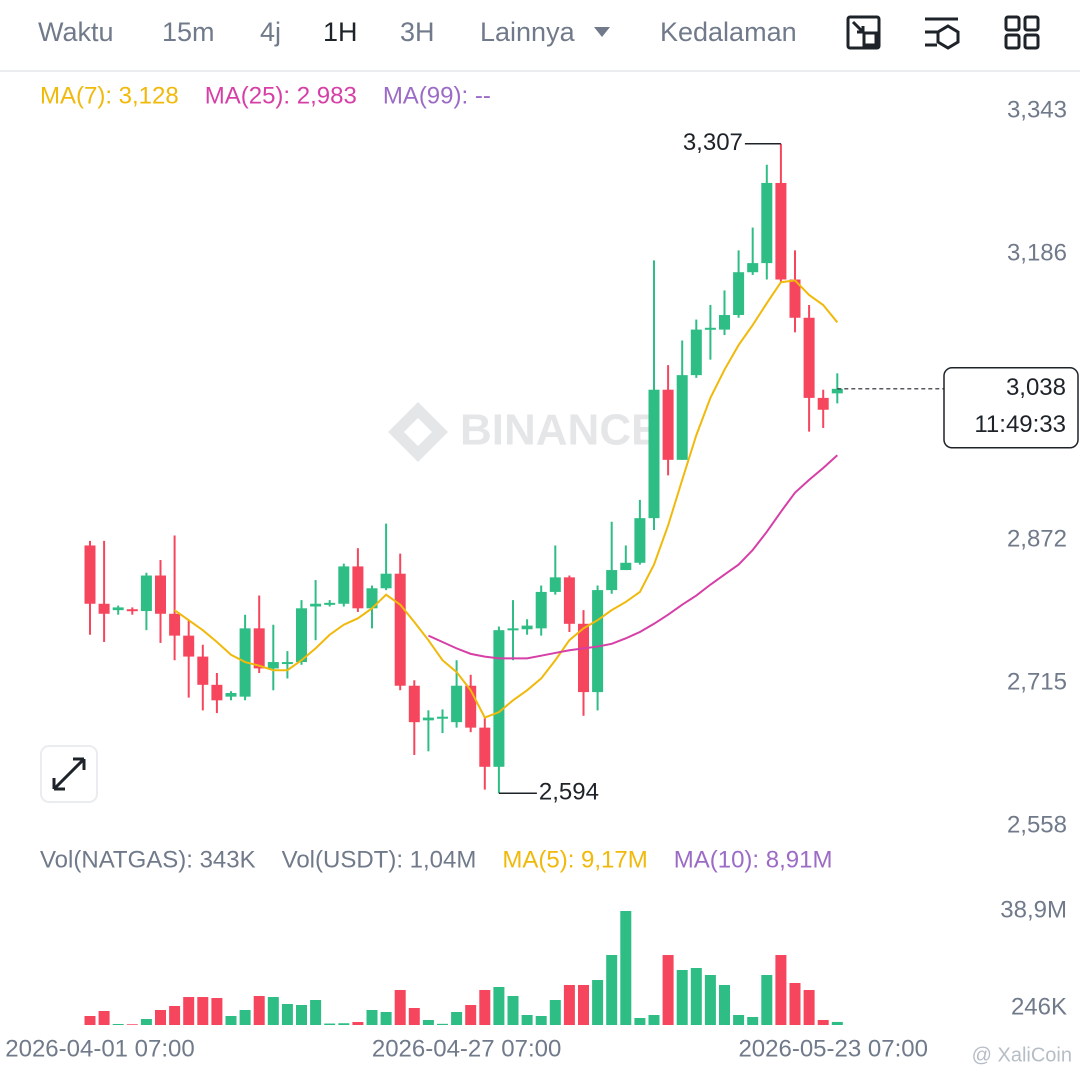 This screenshot has height=1080, width=1080. Describe the element at coordinates (417, 32) in the screenshot. I see `tab: 3H` at that location.